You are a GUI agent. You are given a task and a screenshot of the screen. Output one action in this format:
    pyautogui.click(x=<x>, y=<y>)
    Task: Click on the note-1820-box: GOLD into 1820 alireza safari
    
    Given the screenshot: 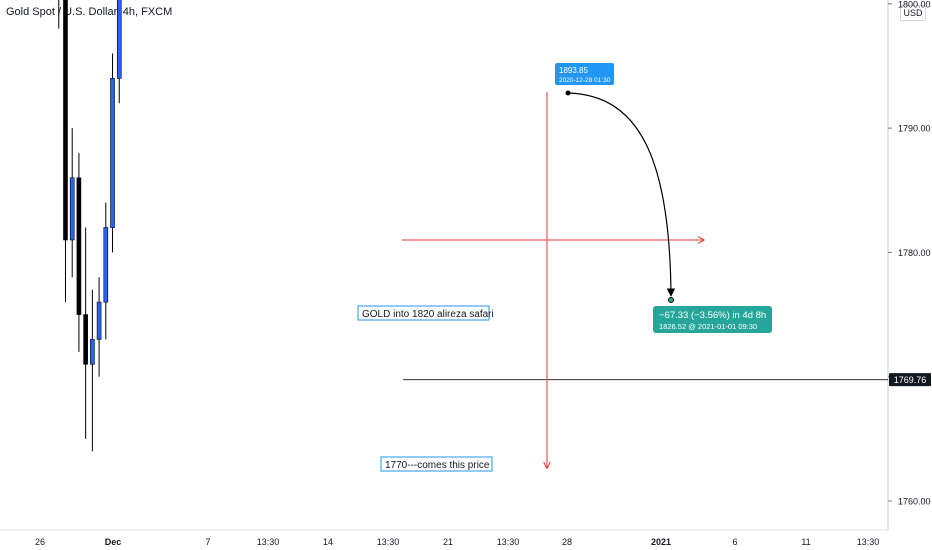 What is the action you would take?
    pyautogui.click(x=425, y=313)
    